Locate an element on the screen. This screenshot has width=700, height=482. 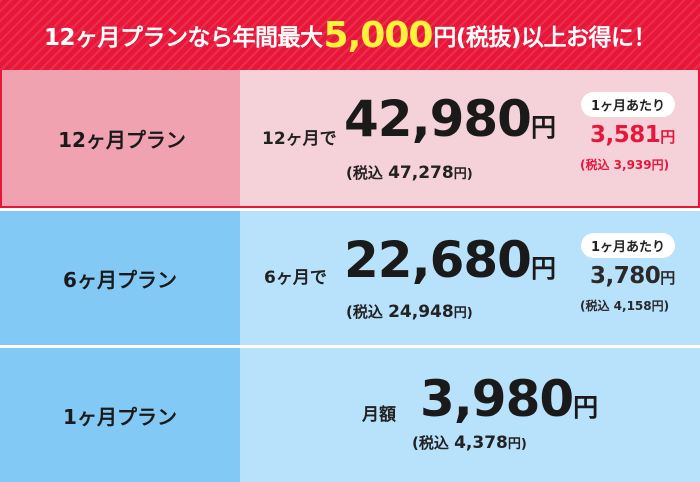
plan-duration: 12ヶ月で is located at coordinates (299, 139).